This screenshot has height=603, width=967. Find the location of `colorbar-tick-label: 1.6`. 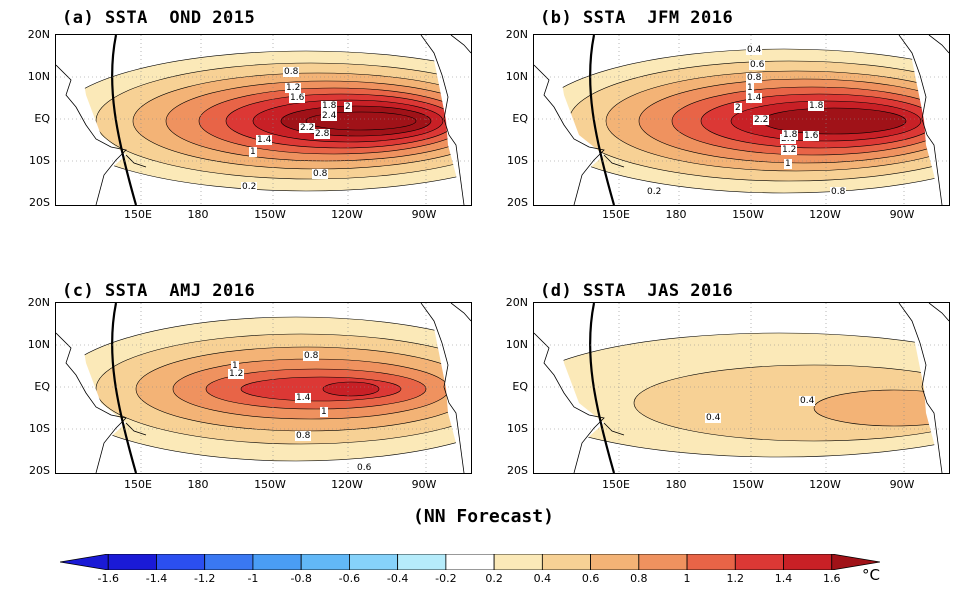

colorbar-tick-label: 1.6 is located at coordinates (832, 578).